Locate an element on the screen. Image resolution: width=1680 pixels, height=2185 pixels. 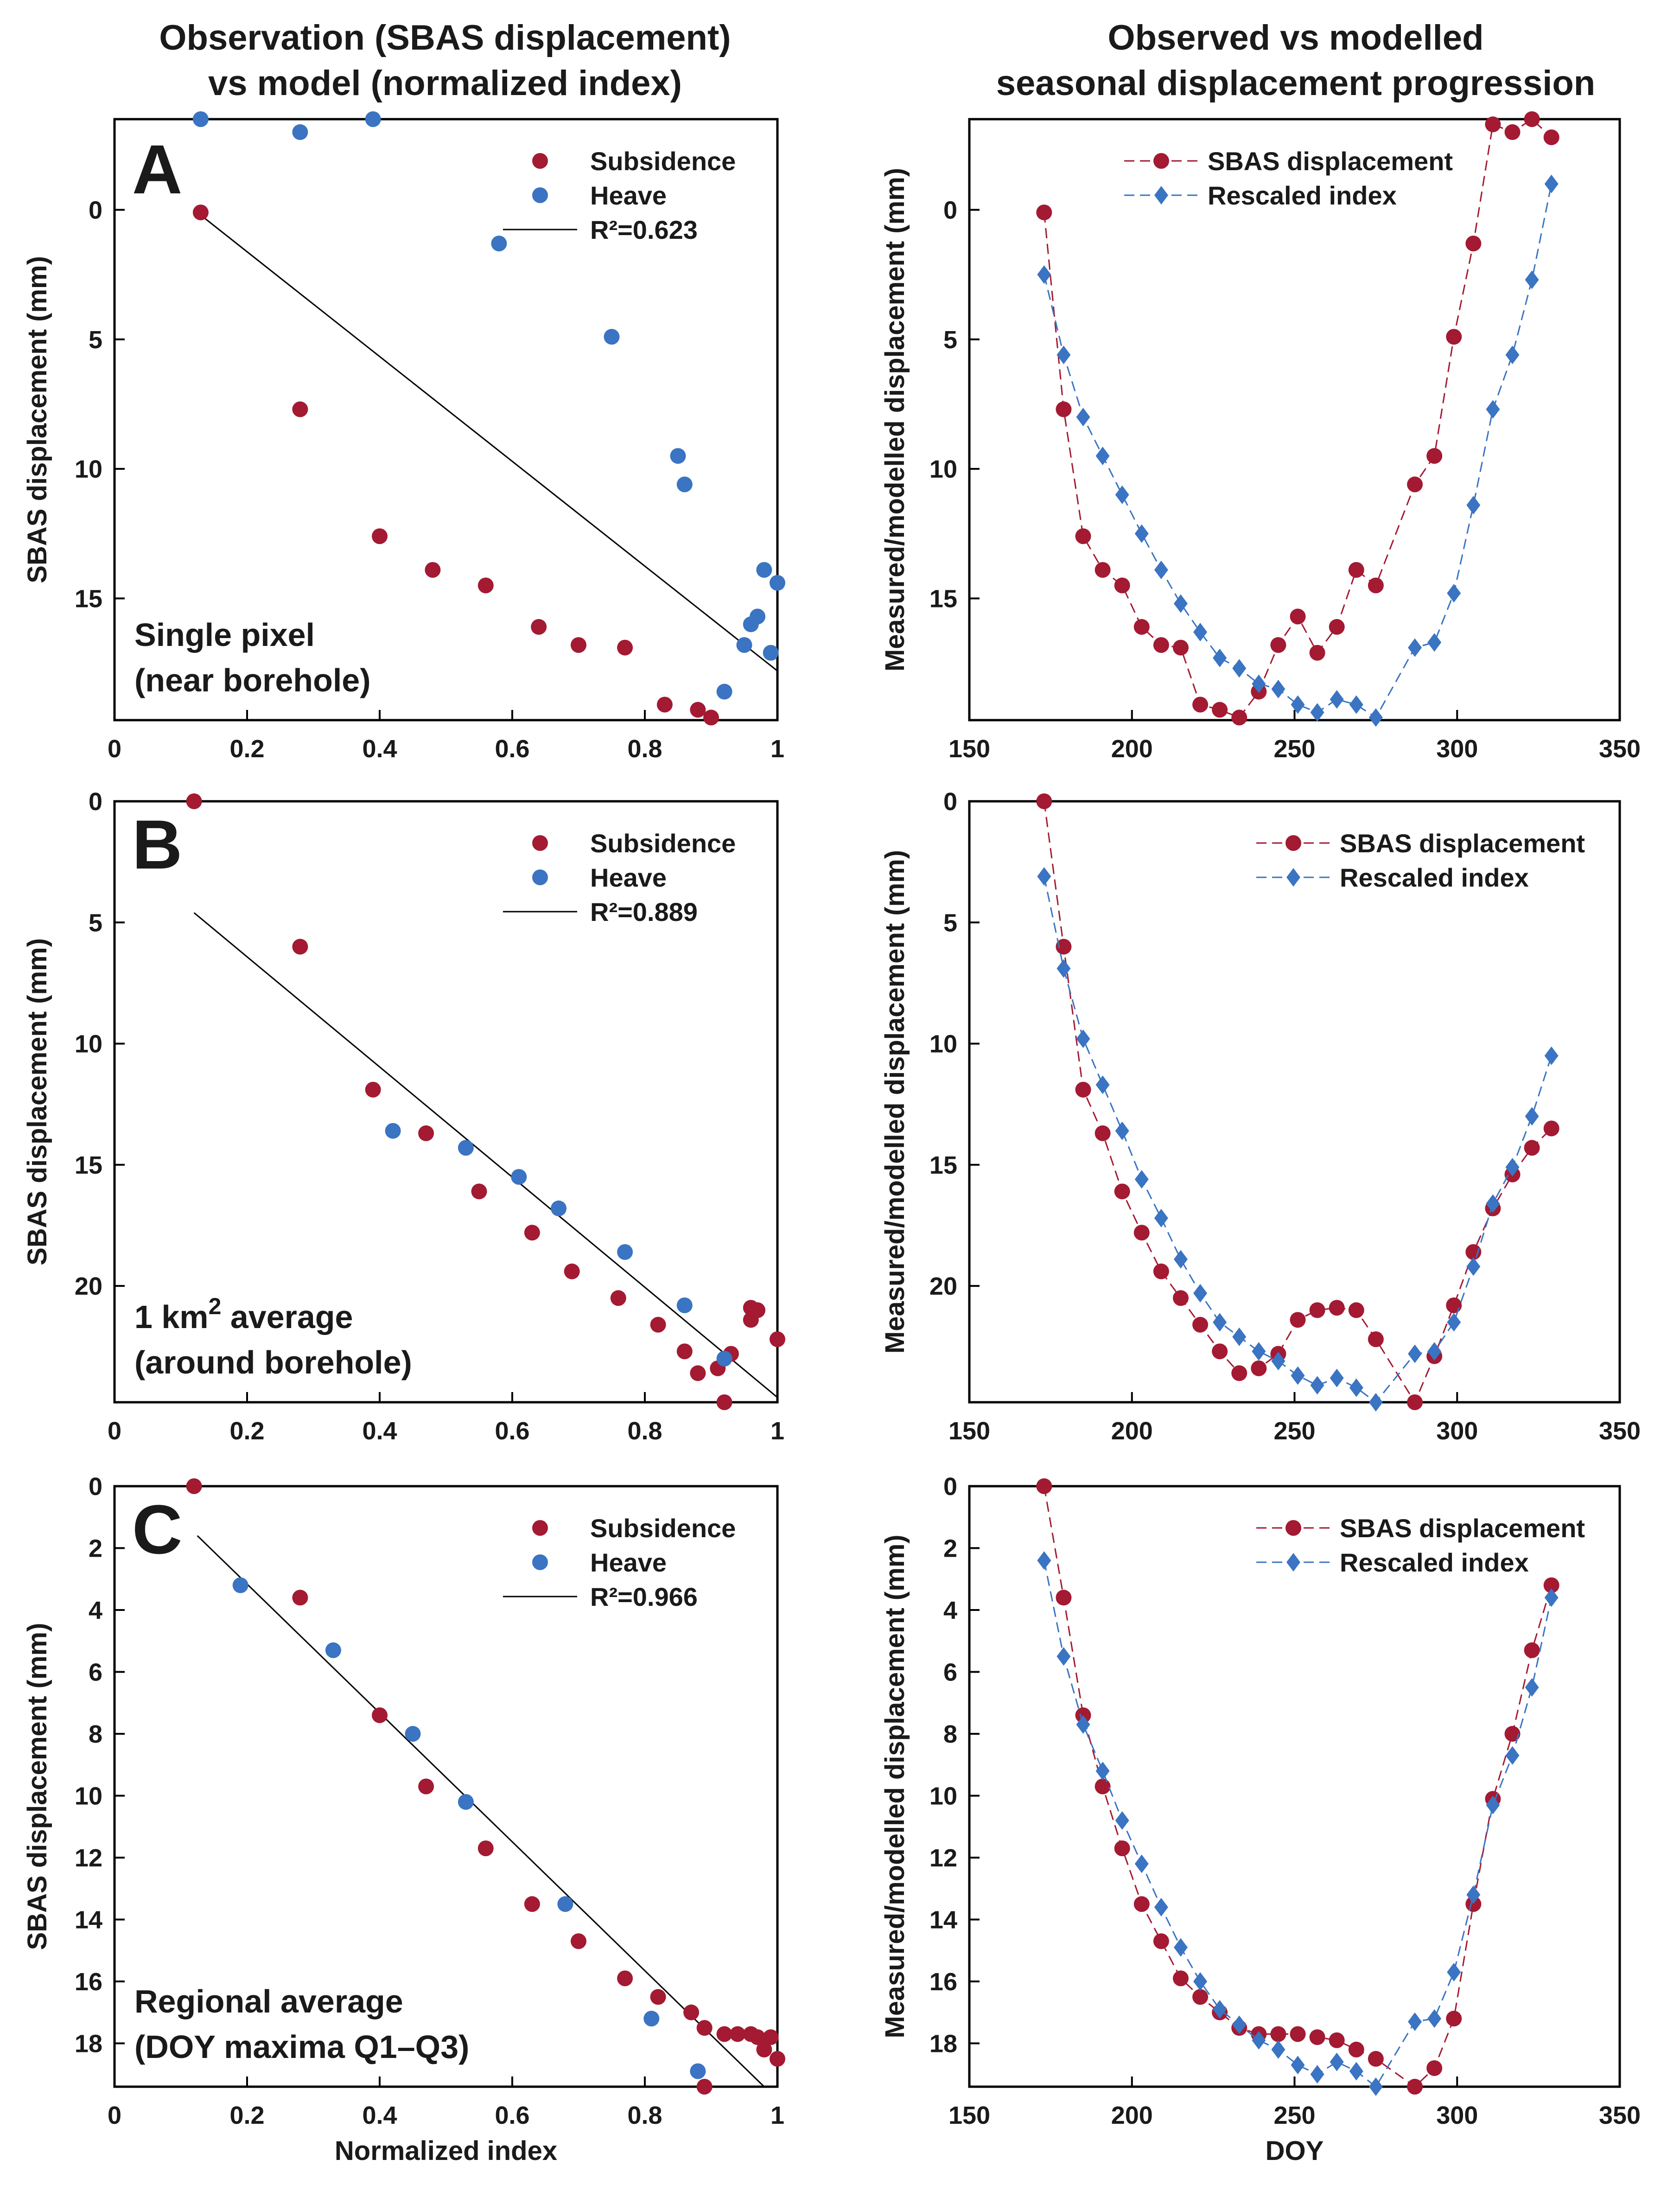
legend-rescaled-marker is located at coordinates (1293, 1562).